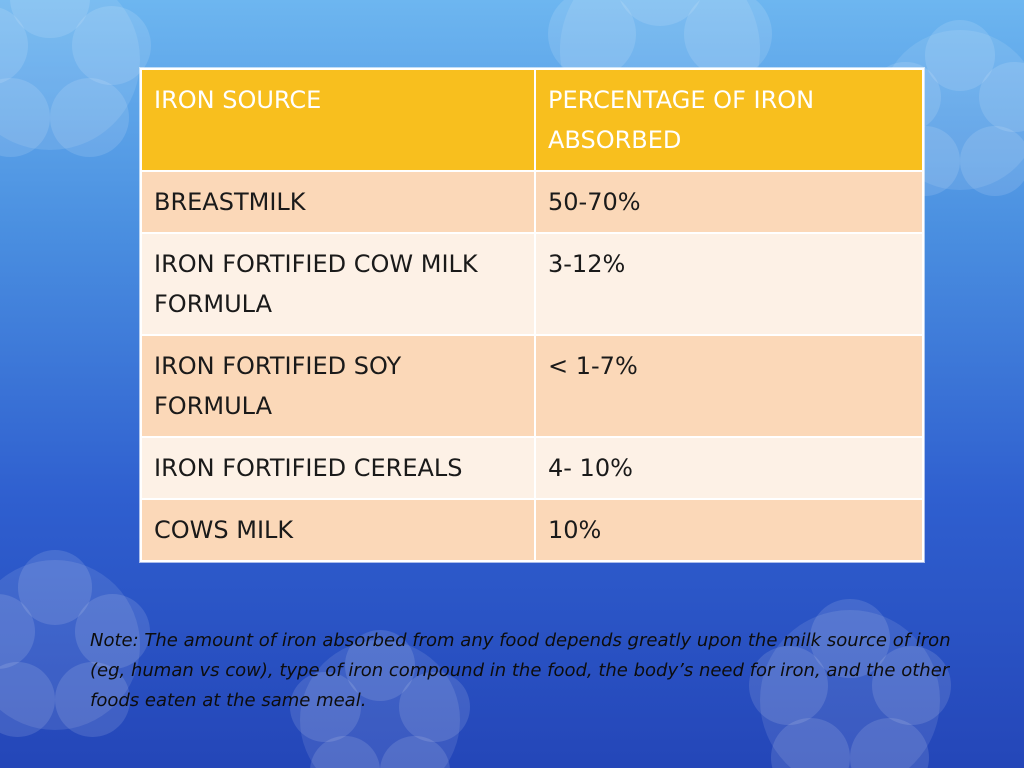 This screenshot has width=1024, height=768. I want to click on cell-iron-source: IRON FORTIFIED COW MILK FORMULA, so click(338, 284).